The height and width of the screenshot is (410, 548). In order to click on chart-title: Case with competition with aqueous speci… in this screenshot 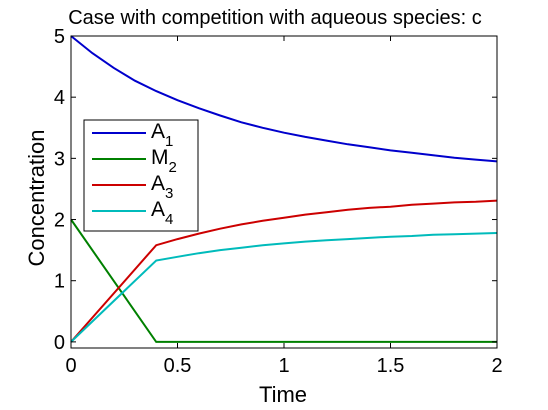, I will do `click(275, 18)`.